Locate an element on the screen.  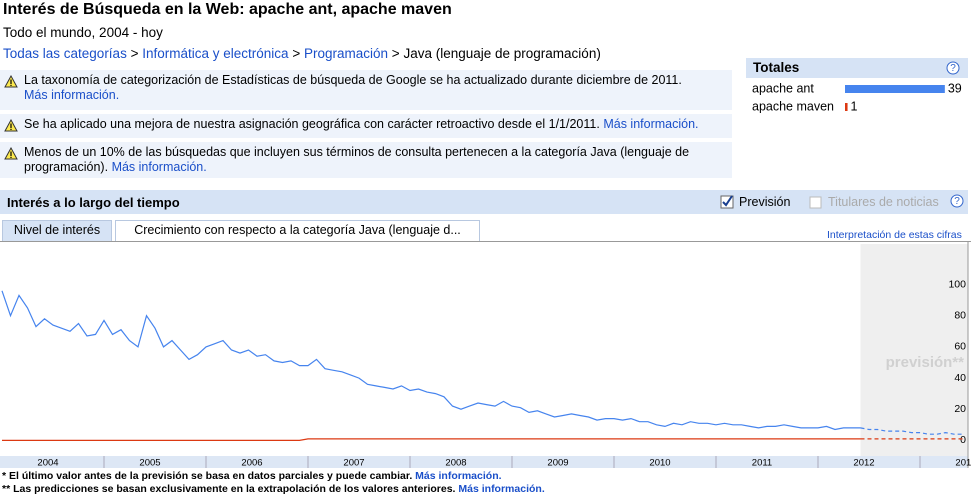
checkbox-checked is located at coordinates (727, 202).